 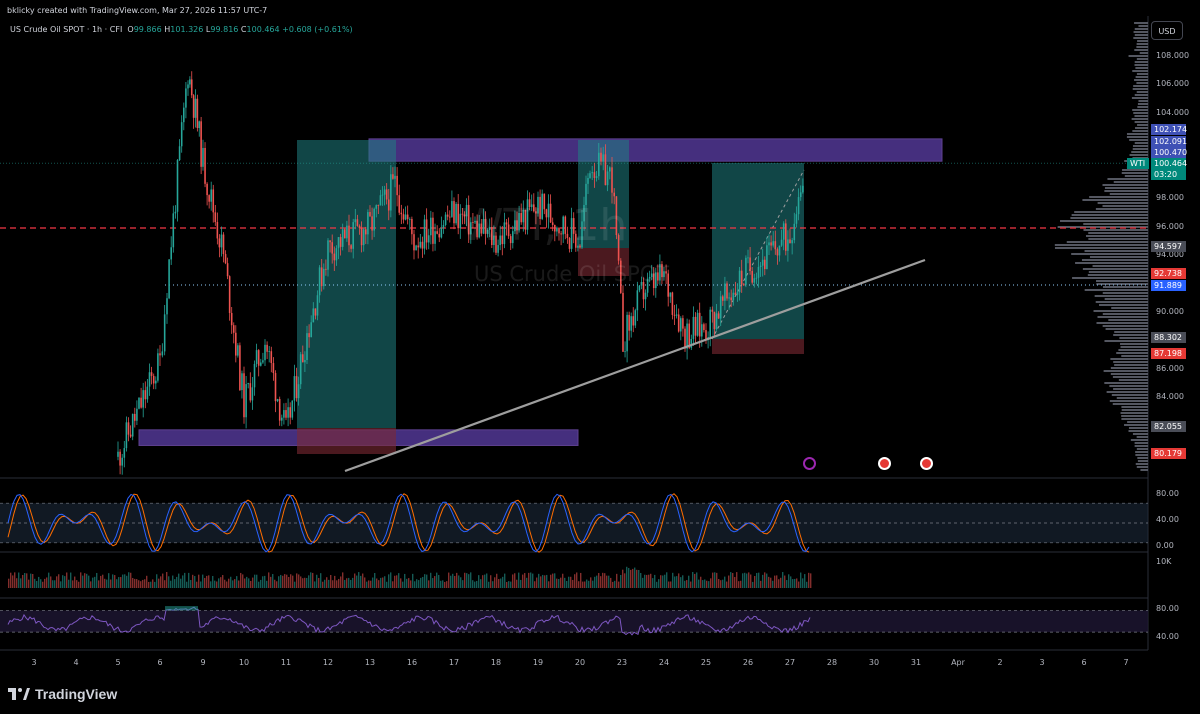 What do you see at coordinates (408, 523) in the screenshot?
I see `stoch-d-line` at bounding box center [408, 523].